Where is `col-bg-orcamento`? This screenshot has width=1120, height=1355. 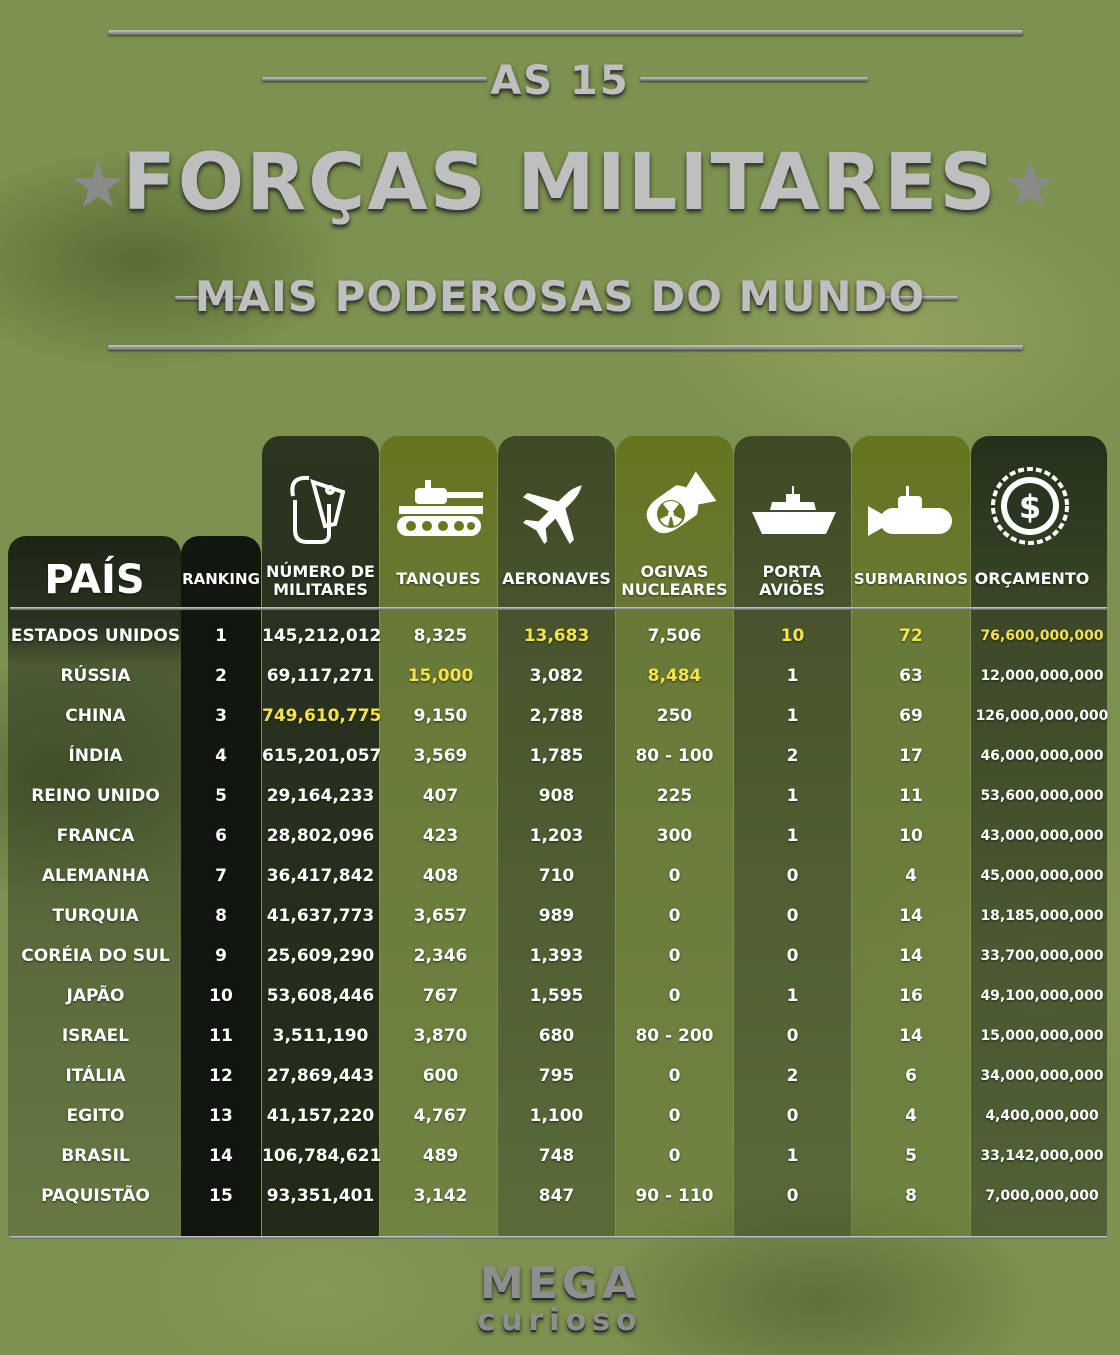
col-bg-orcamento is located at coordinates (1039, 836).